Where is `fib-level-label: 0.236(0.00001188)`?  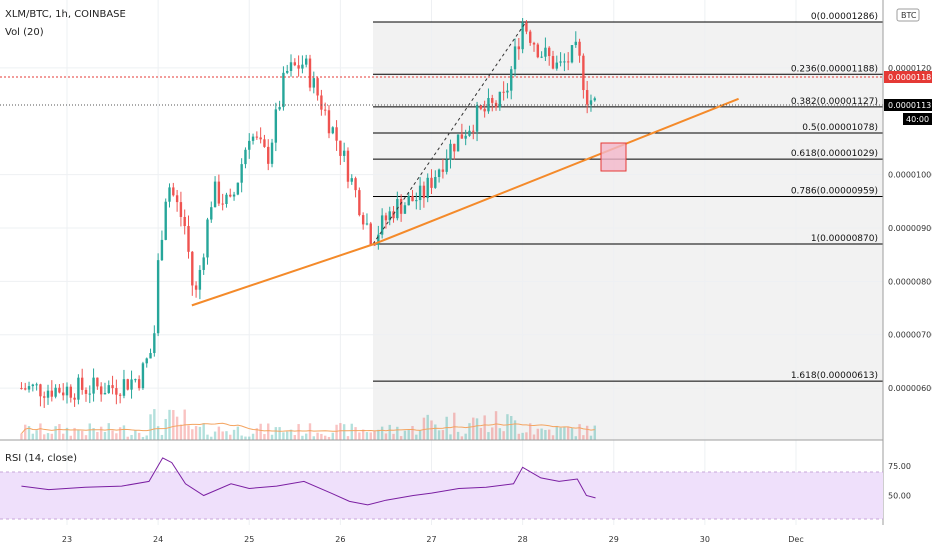 fib-level-label: 0.236(0.00001188) is located at coordinates (834, 69).